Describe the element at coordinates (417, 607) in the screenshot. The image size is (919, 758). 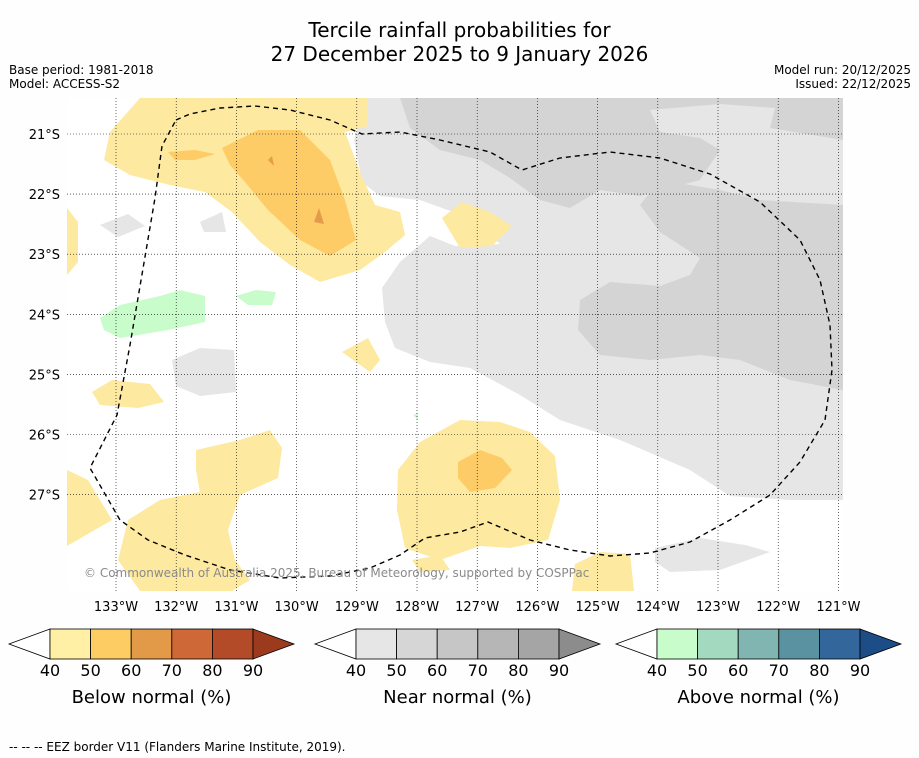
I see `longitude-label: 128°W` at that location.